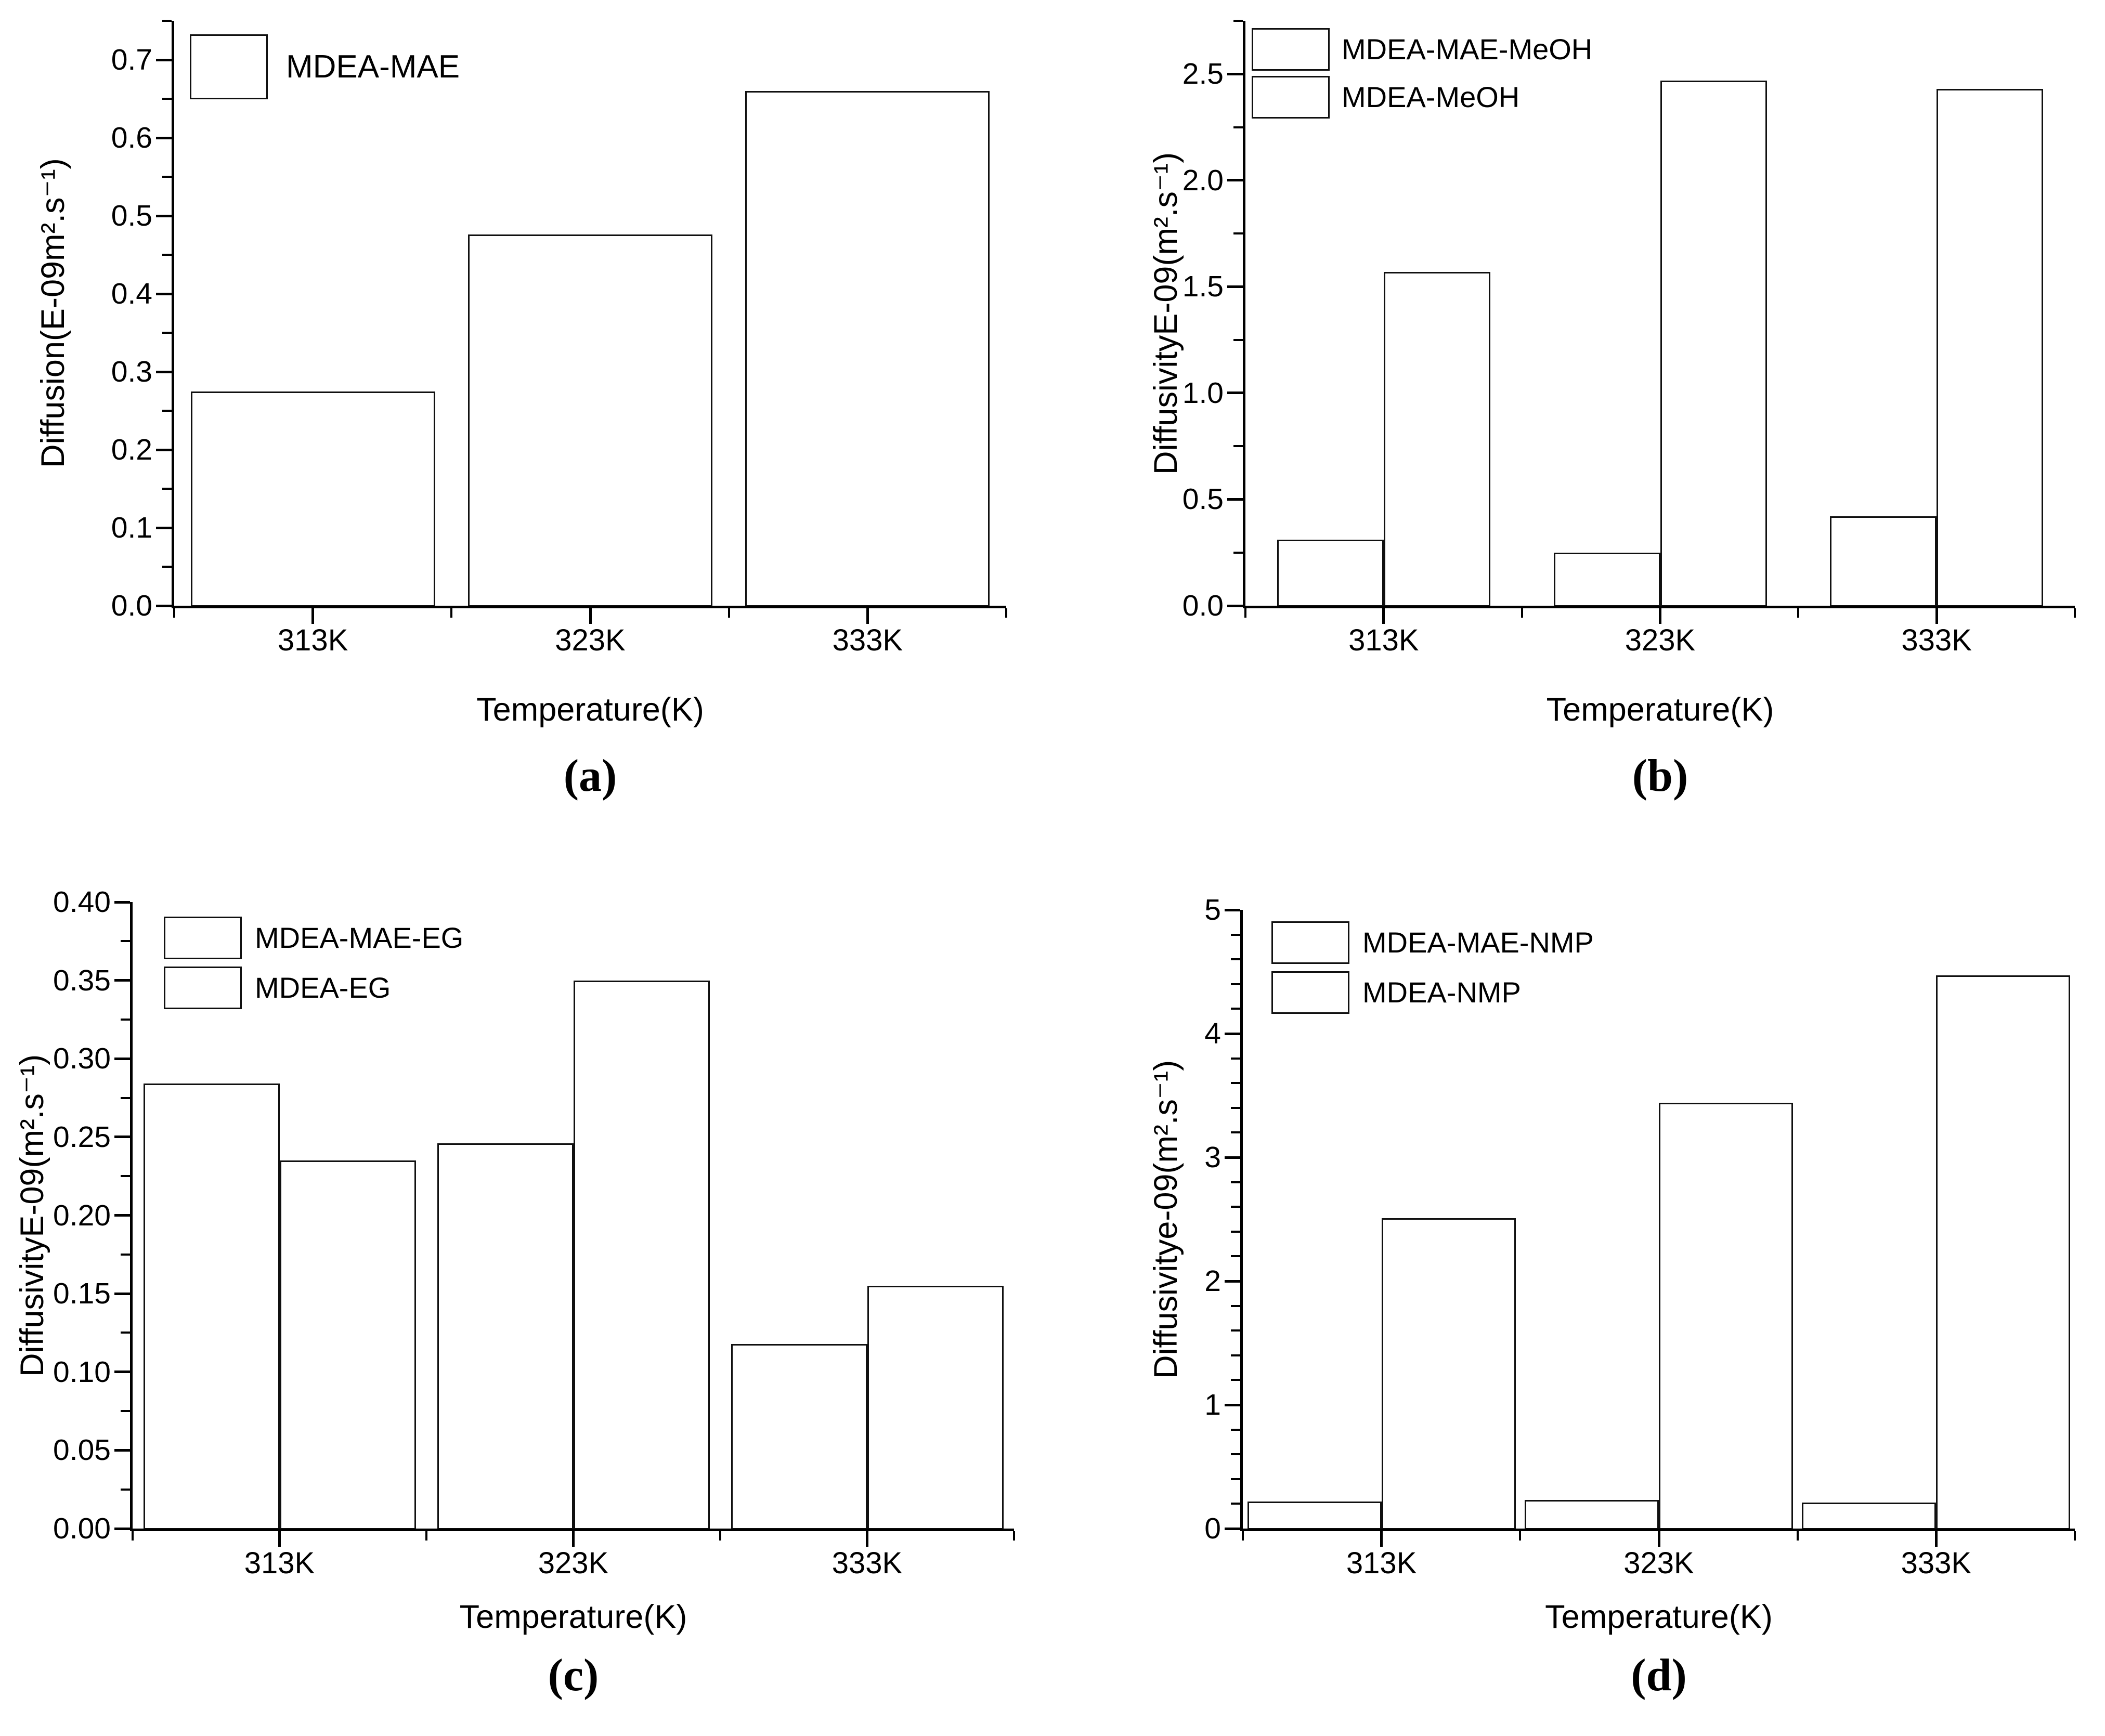 The image size is (2105, 1736). I want to click on legend-label: MDEA-MAE-EG, so click(360, 937).